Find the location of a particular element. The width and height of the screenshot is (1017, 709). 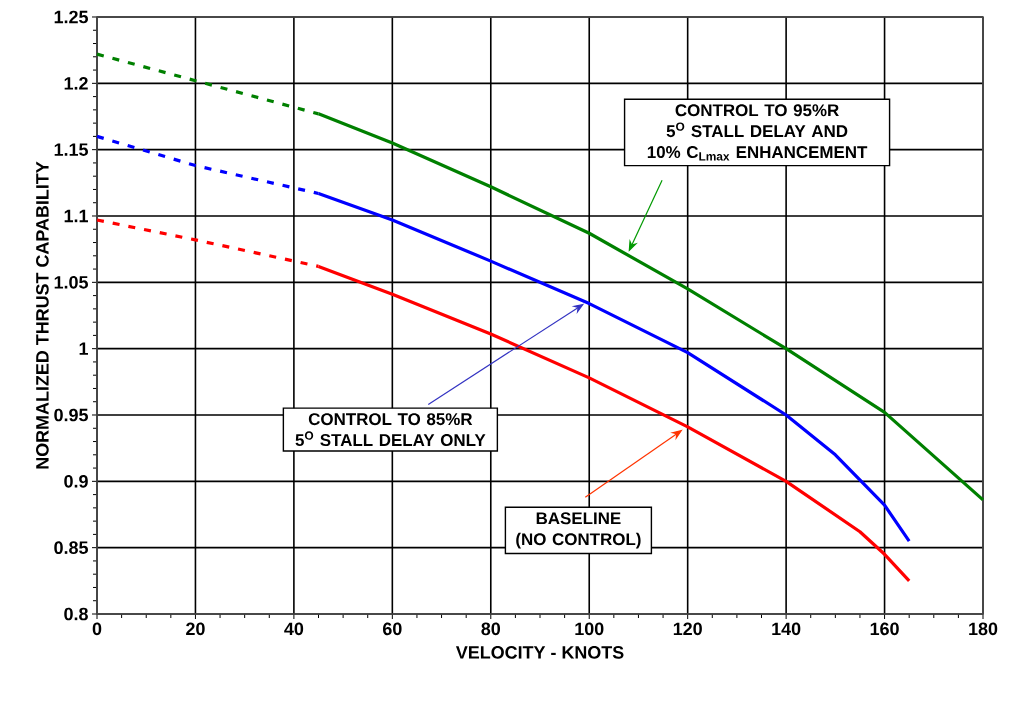

y-tick-label: 0.85 is located at coordinates (71, 548).